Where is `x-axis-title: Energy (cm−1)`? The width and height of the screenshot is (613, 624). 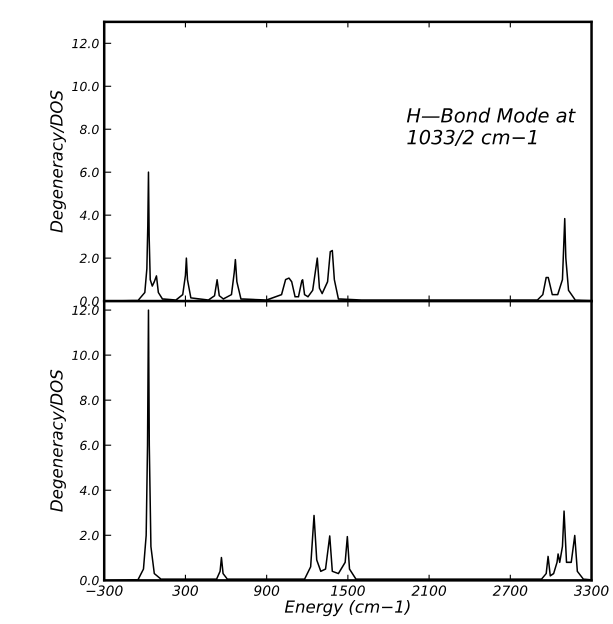 x-axis-title: Energy (cm−1) is located at coordinates (347, 608).